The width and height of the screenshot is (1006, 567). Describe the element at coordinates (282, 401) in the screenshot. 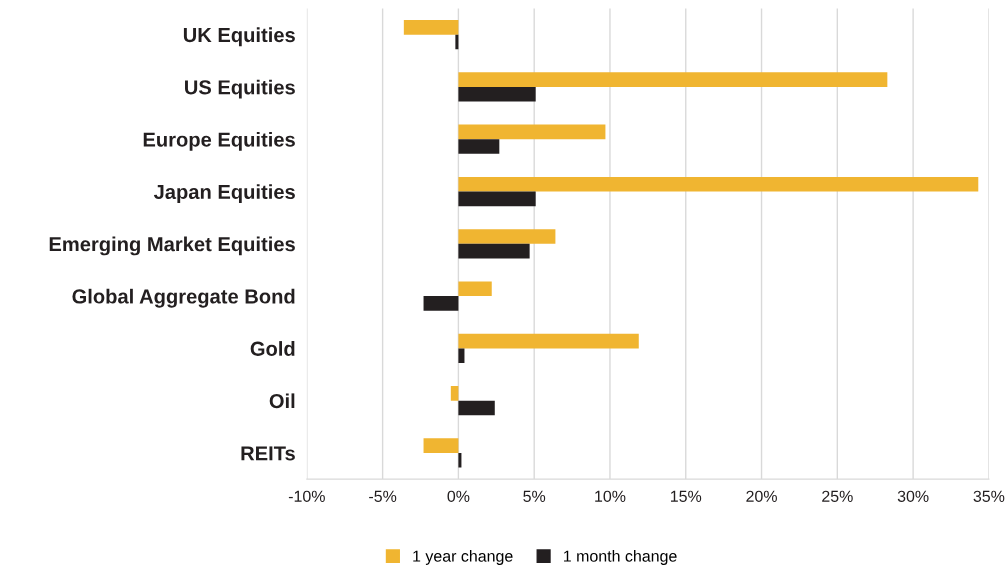

I see `y-tick-label: Oil` at that location.